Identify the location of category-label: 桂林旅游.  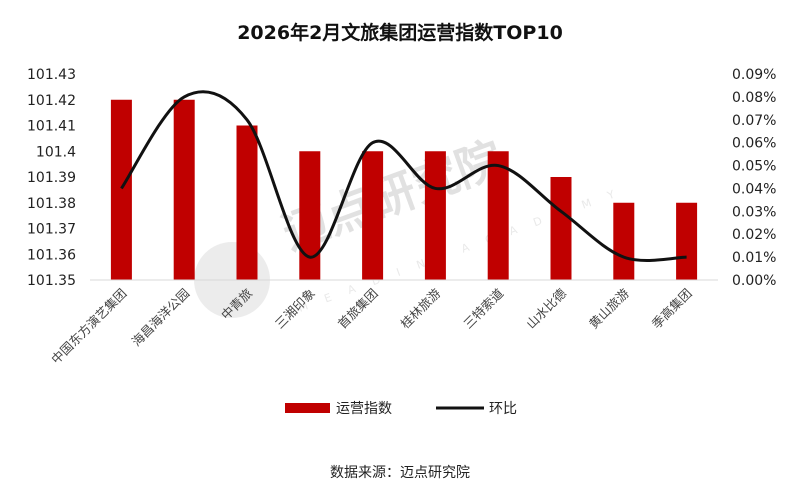
(421, 308).